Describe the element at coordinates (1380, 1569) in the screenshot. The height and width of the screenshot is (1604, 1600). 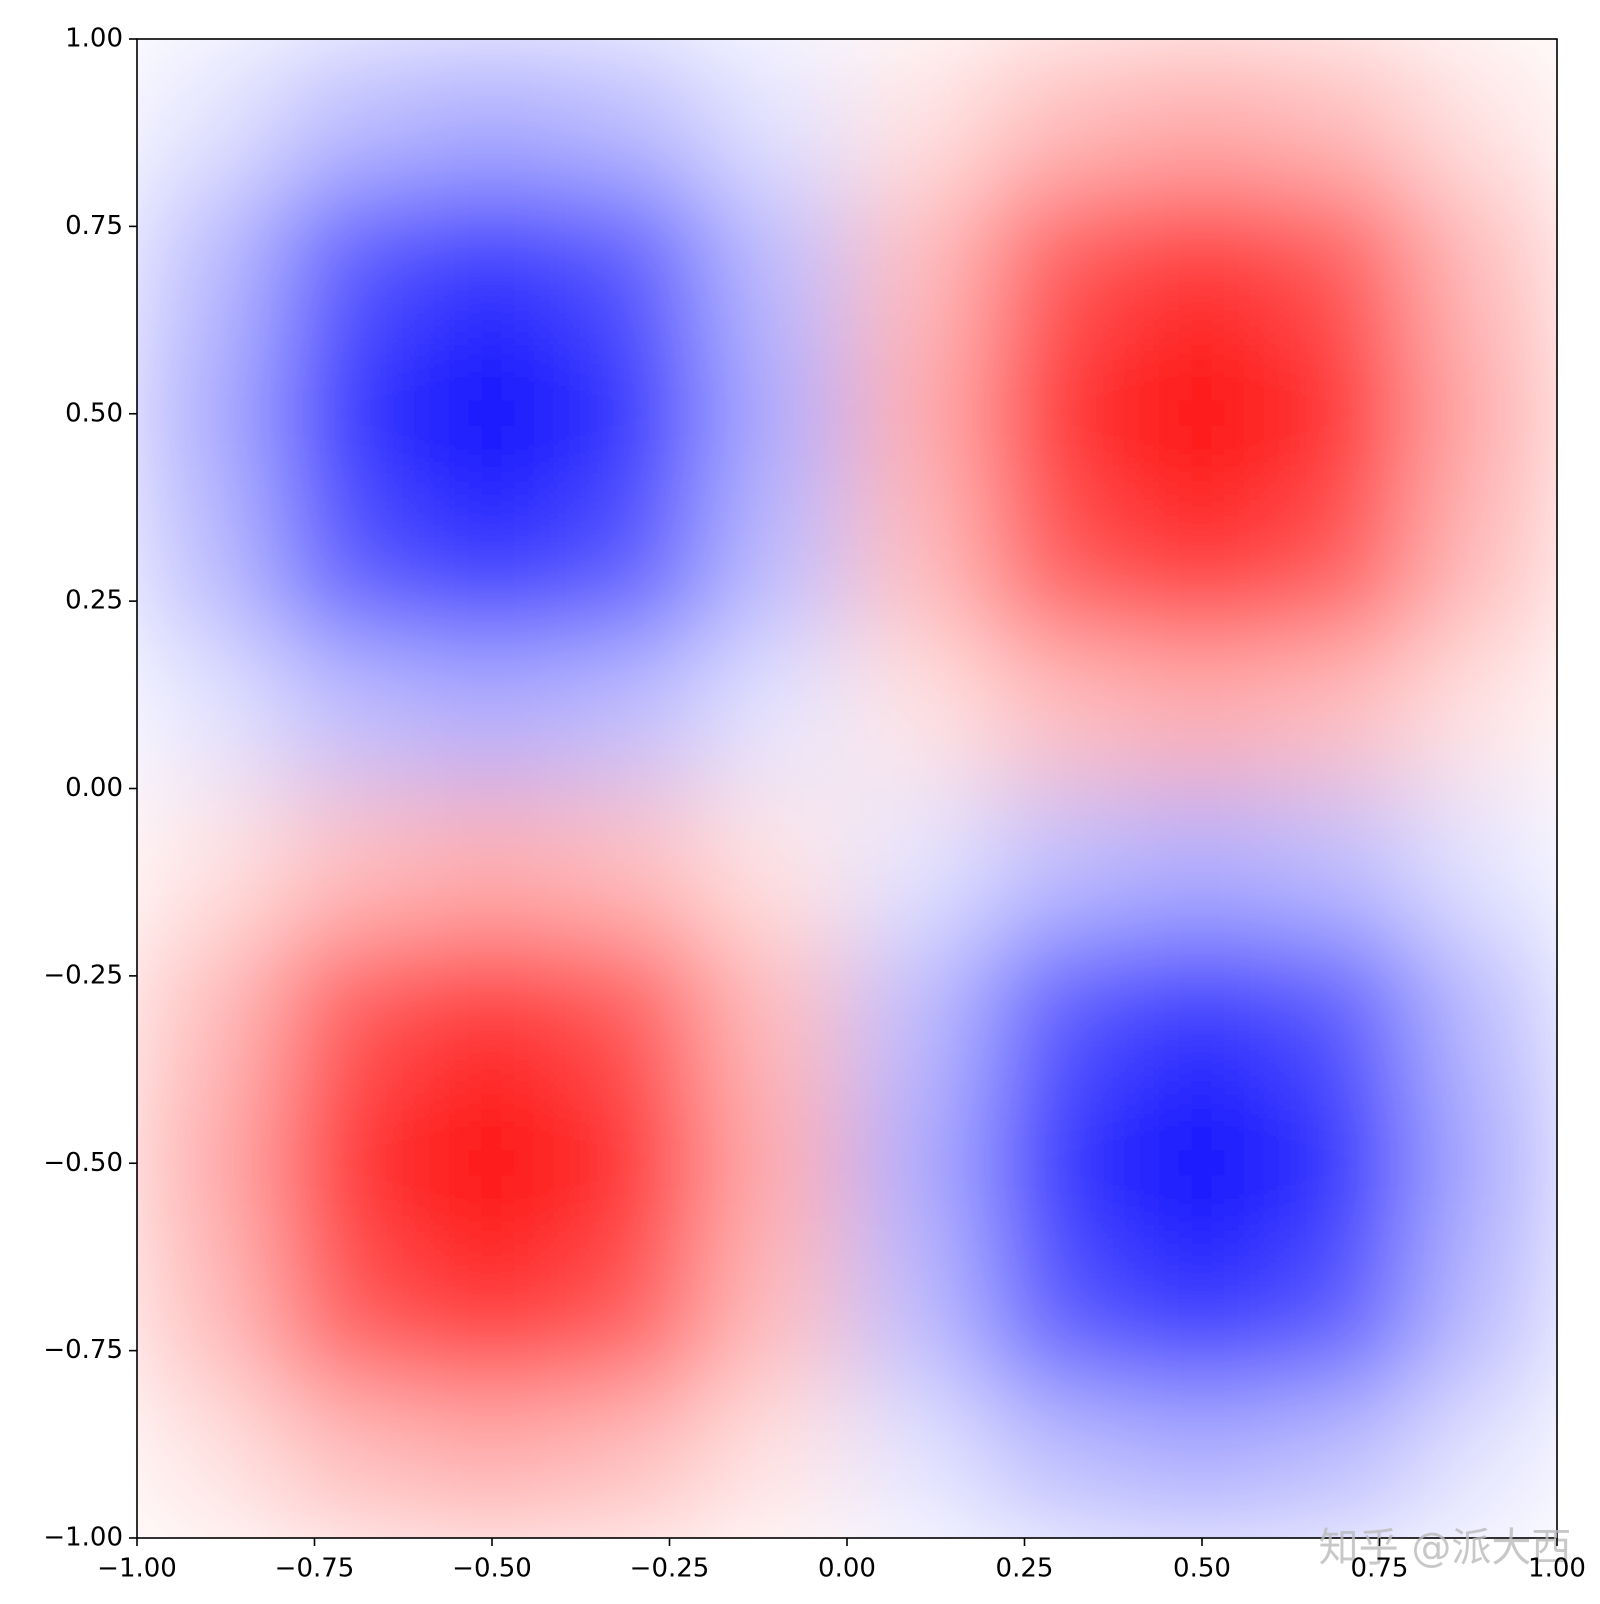
I see `x-tick-label: 0.75` at that location.